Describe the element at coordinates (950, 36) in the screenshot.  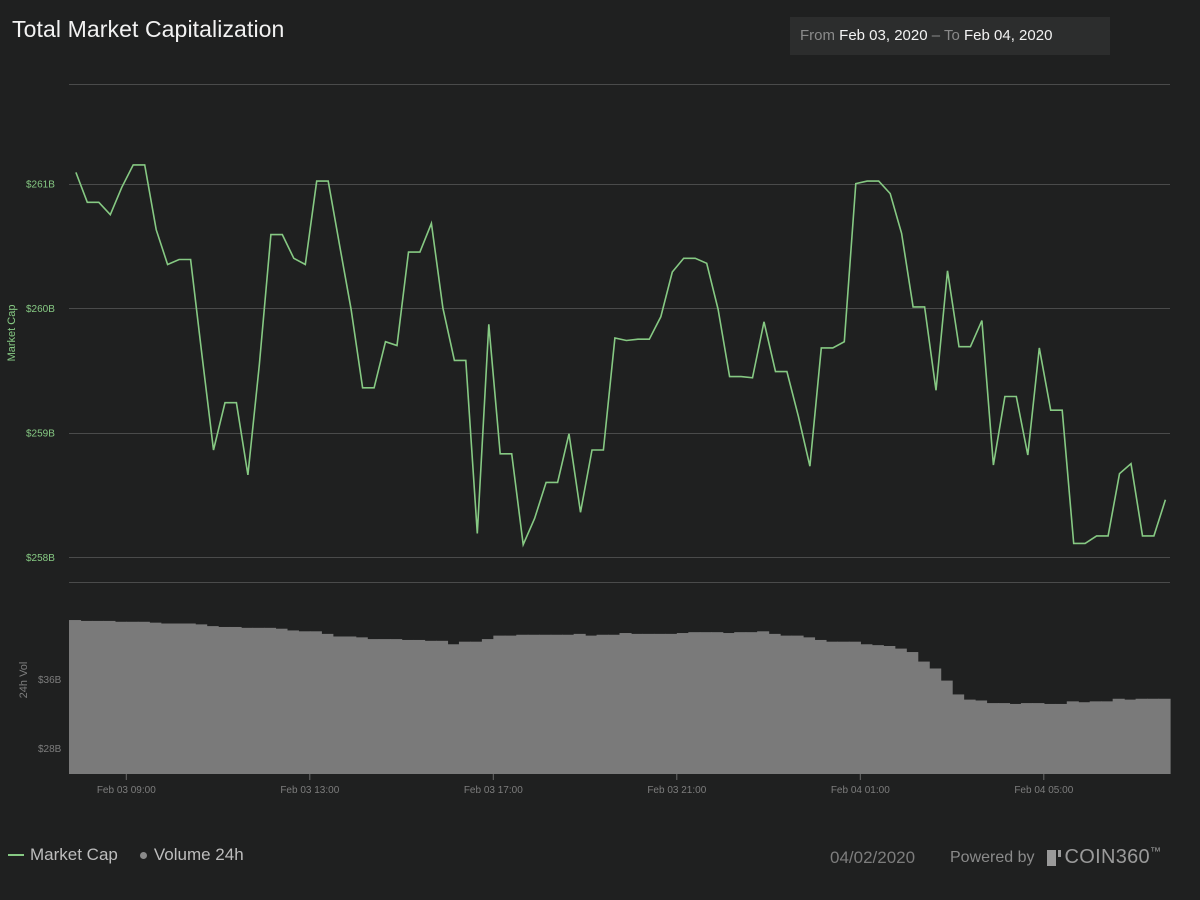
I see `date-range-picker: From Feb 03, 2020 – To Feb 04, 2020` at that location.